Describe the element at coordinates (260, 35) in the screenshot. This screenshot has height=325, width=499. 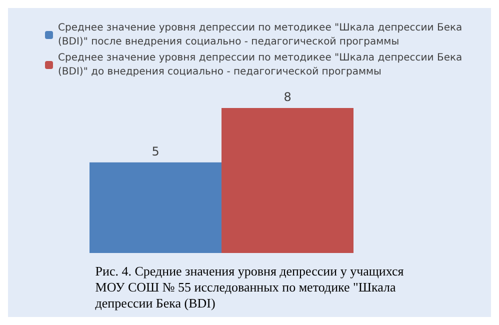
I see `legend-label: Среднее значение уровня депрессии по методикее "Шкала депрессии Бека (BDI)" после внедрения социально - педагогической программы` at that location.